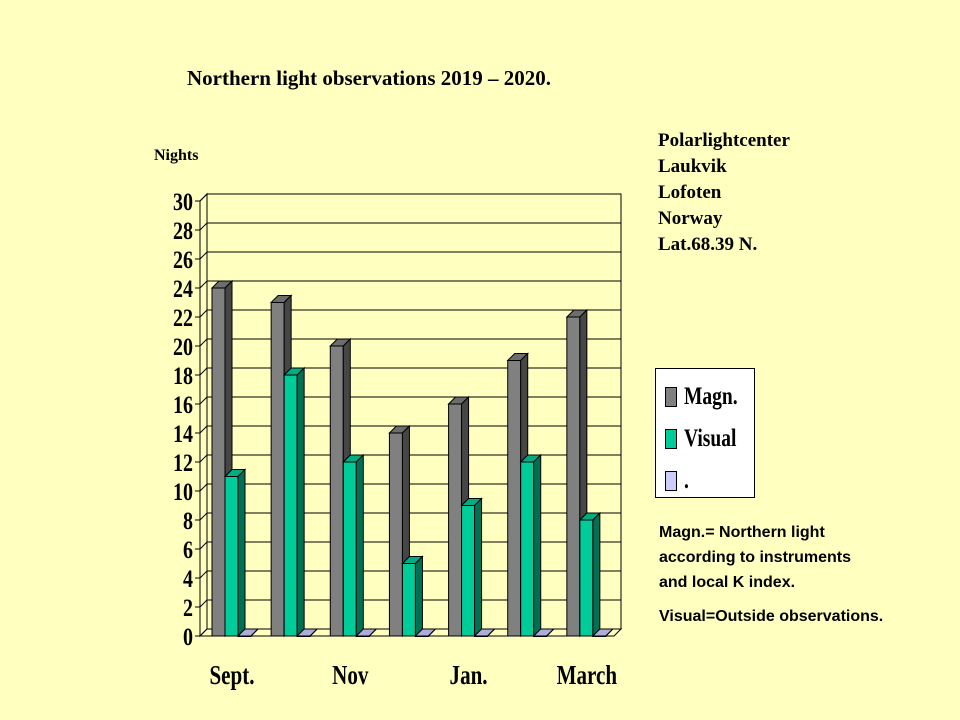 The width and height of the screenshot is (960, 720). Describe the element at coordinates (755, 557) in the screenshot. I see `note-line: according to instruments` at that location.